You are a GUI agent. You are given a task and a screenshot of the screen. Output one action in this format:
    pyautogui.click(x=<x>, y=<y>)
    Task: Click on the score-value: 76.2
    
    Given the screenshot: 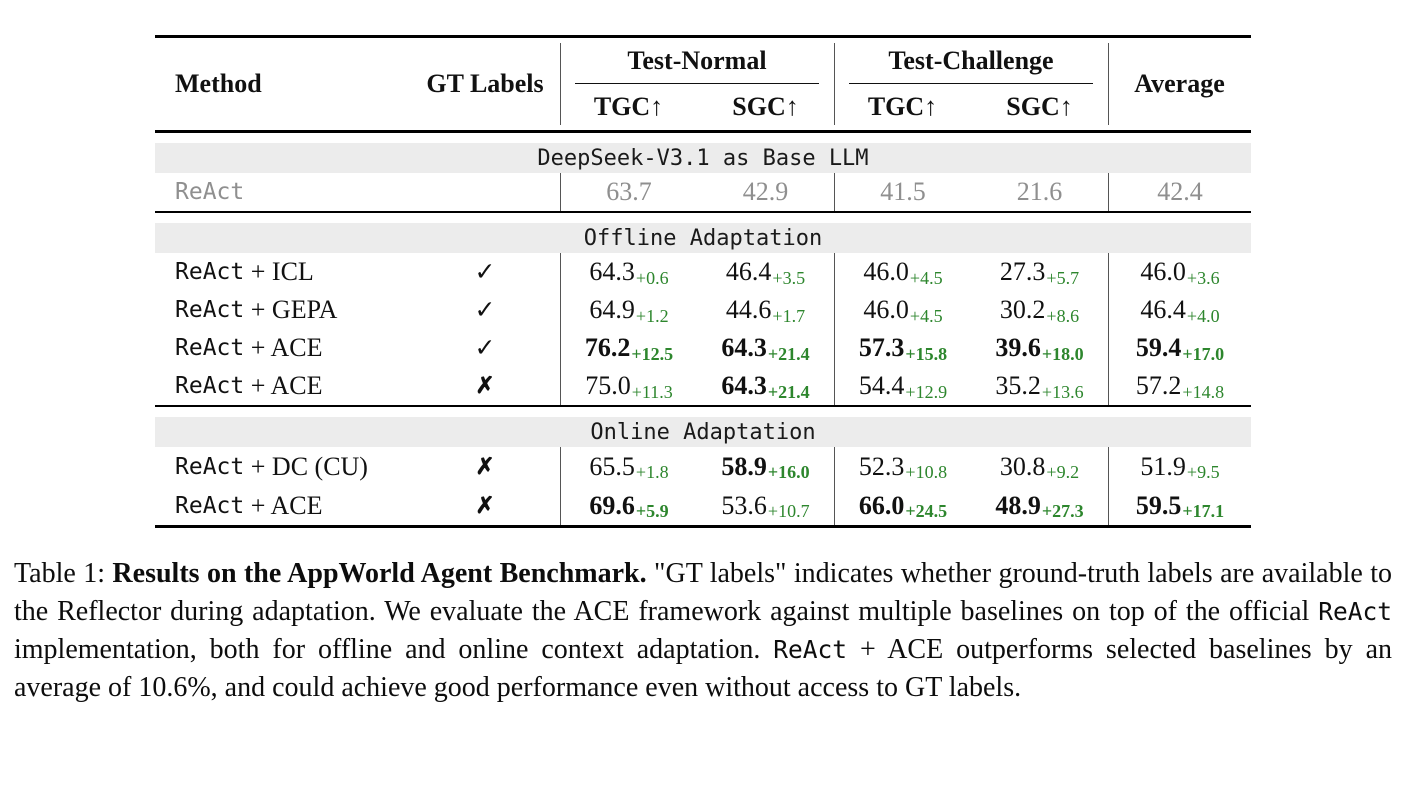 What is the action you would take?
    pyautogui.click(x=607, y=347)
    